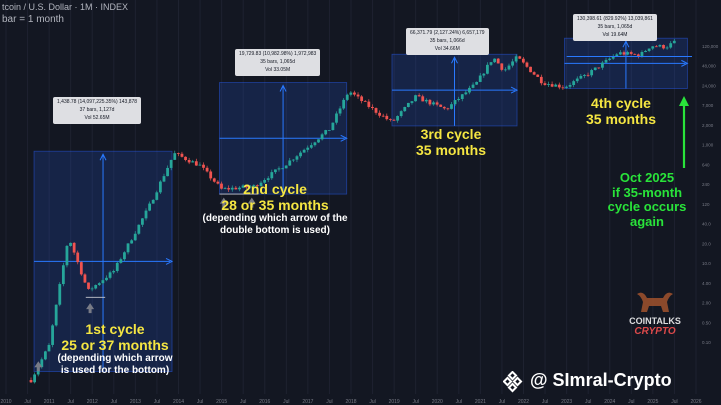 This screenshot has width=721, height=405. I want to click on tooltip-line: 35 bars, 1,066d, so click(447, 40).